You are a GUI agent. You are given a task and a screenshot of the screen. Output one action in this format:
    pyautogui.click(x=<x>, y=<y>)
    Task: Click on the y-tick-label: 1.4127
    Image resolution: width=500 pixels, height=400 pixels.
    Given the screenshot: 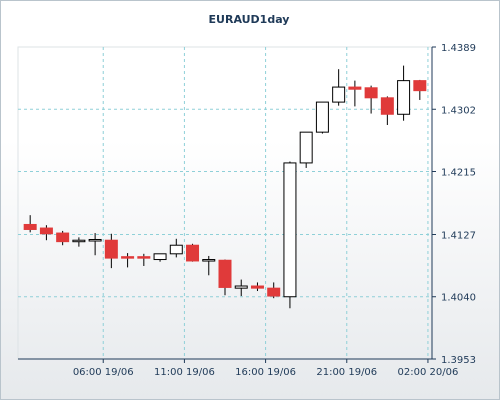 What is the action you would take?
    pyautogui.click(x=458, y=235)
    